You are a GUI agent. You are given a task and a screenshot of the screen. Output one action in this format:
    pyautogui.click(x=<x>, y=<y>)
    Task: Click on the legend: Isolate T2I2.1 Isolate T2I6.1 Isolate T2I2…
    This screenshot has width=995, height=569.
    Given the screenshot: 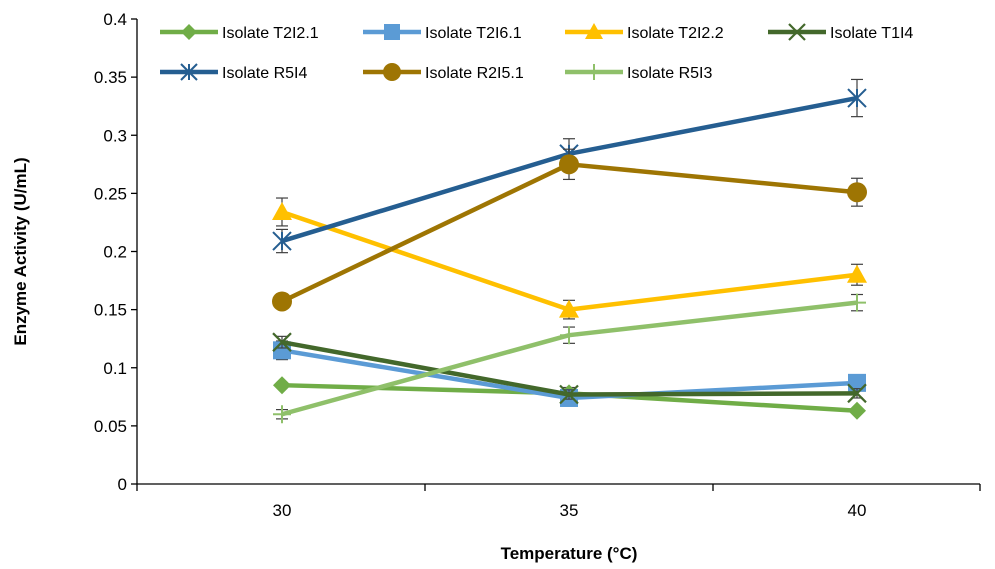 What is the action you would take?
    pyautogui.click(x=536, y=52)
    